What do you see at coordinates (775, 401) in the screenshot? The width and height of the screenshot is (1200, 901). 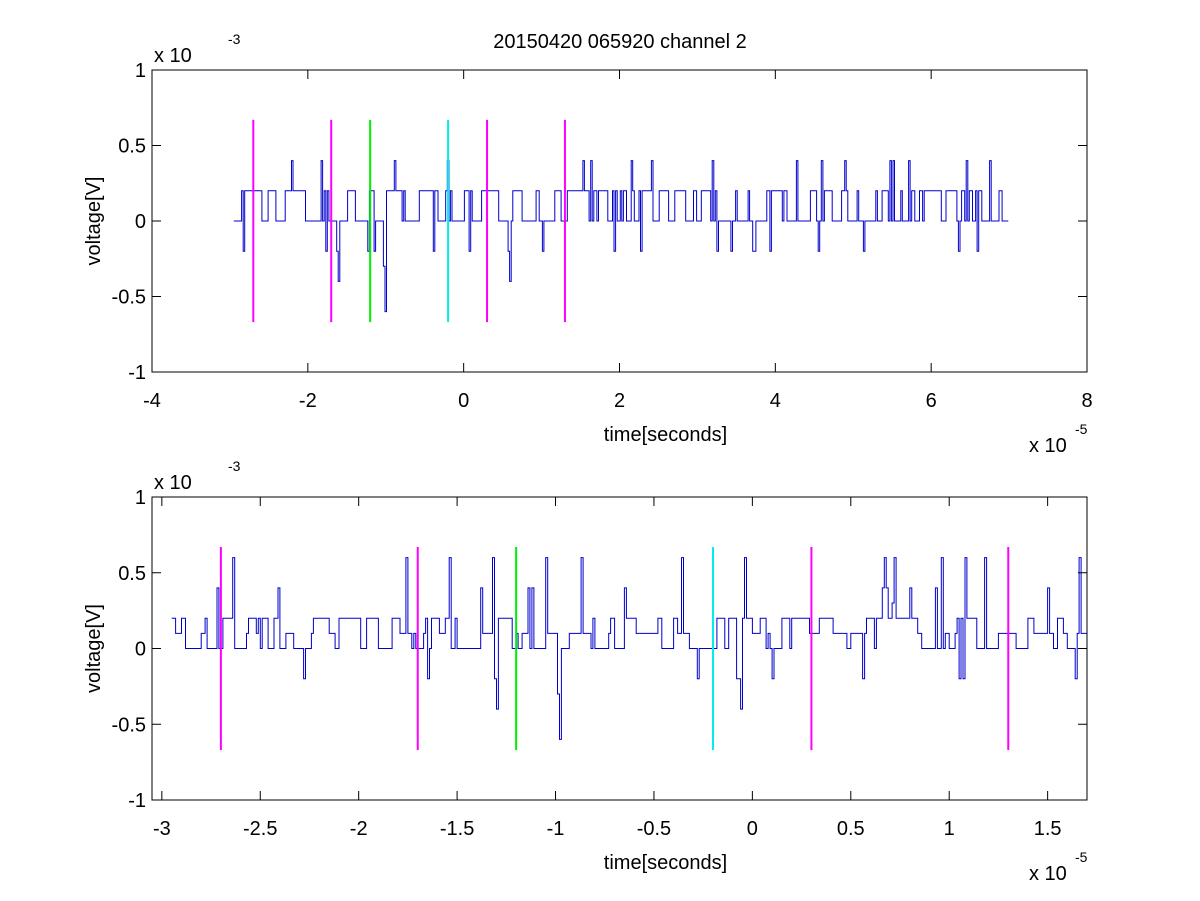 I see `x-tick-label: 4` at bounding box center [775, 401].